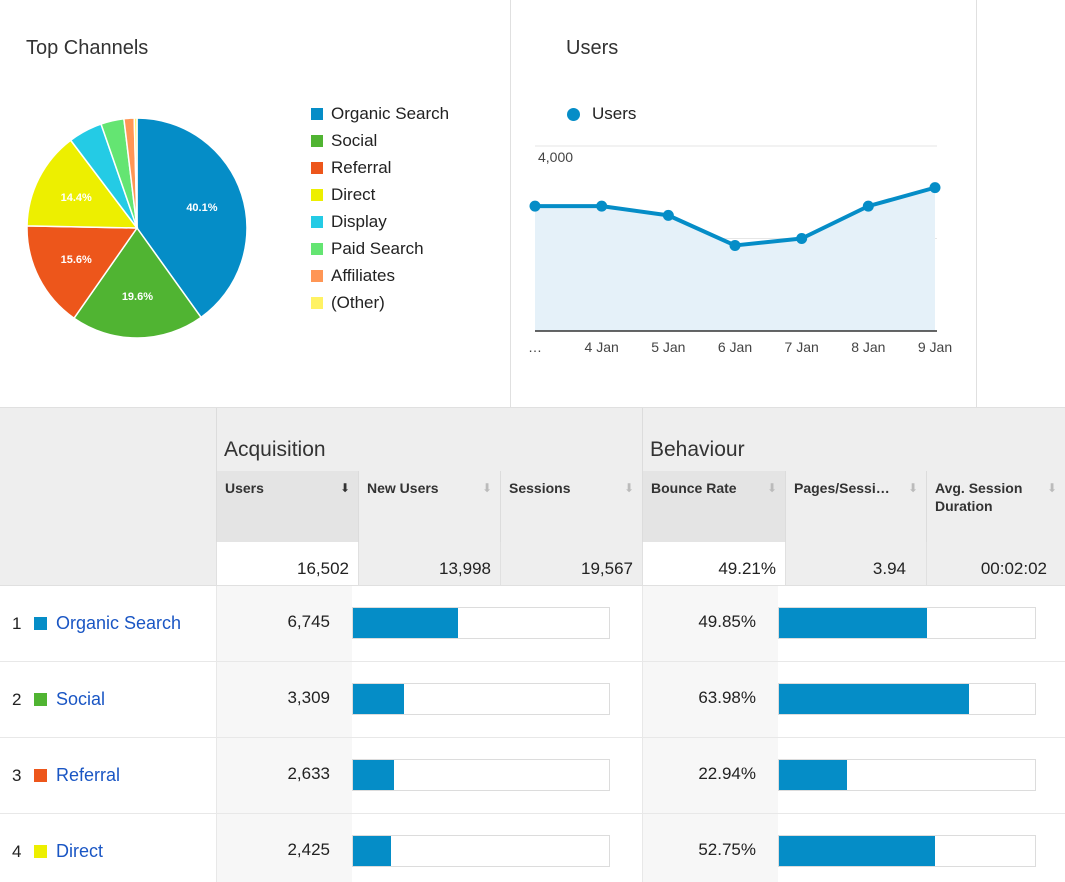 This screenshot has height=882, width=1065. I want to click on top-channels-title: Top Channels, so click(87, 48).